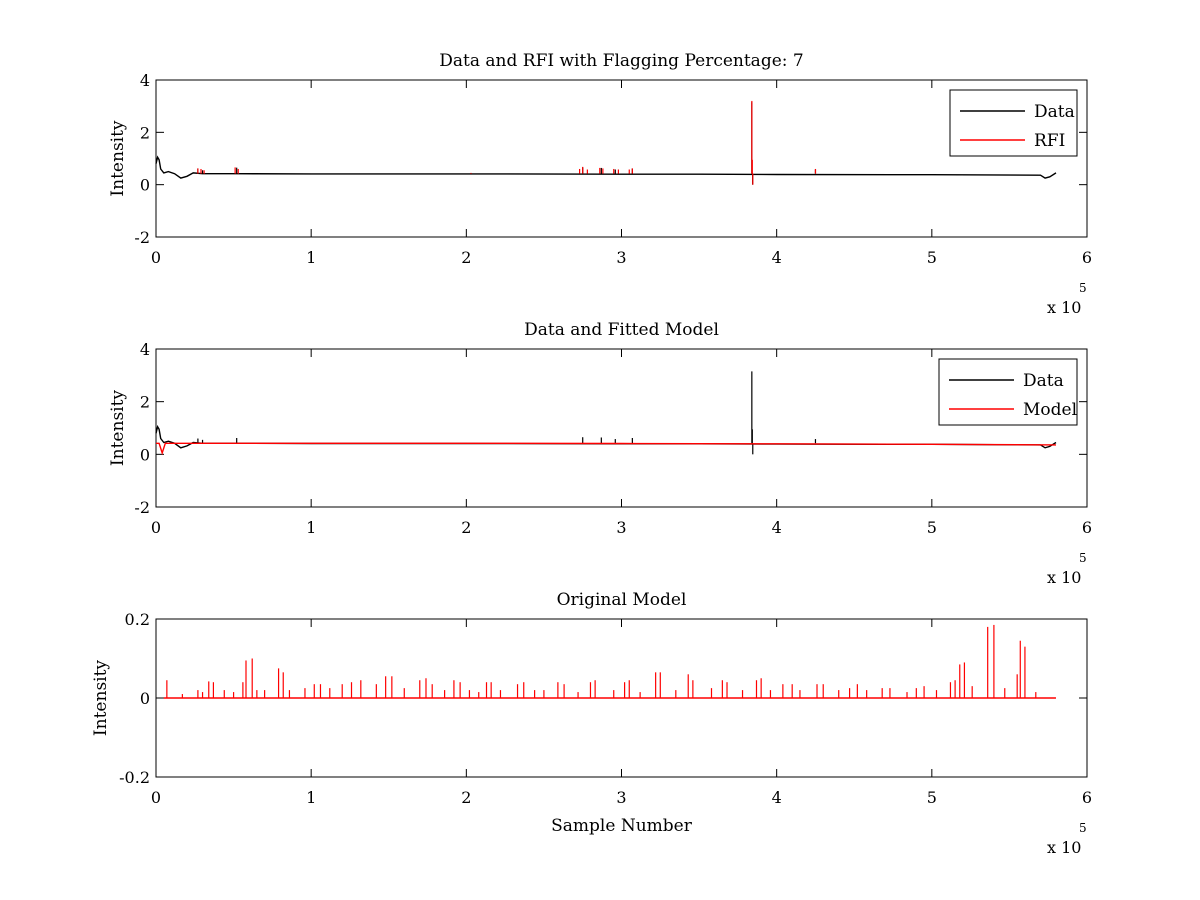 This screenshot has width=1200, height=900. What do you see at coordinates (621, 330) in the screenshot?
I see `chart-title: Data and Fitted Model` at bounding box center [621, 330].